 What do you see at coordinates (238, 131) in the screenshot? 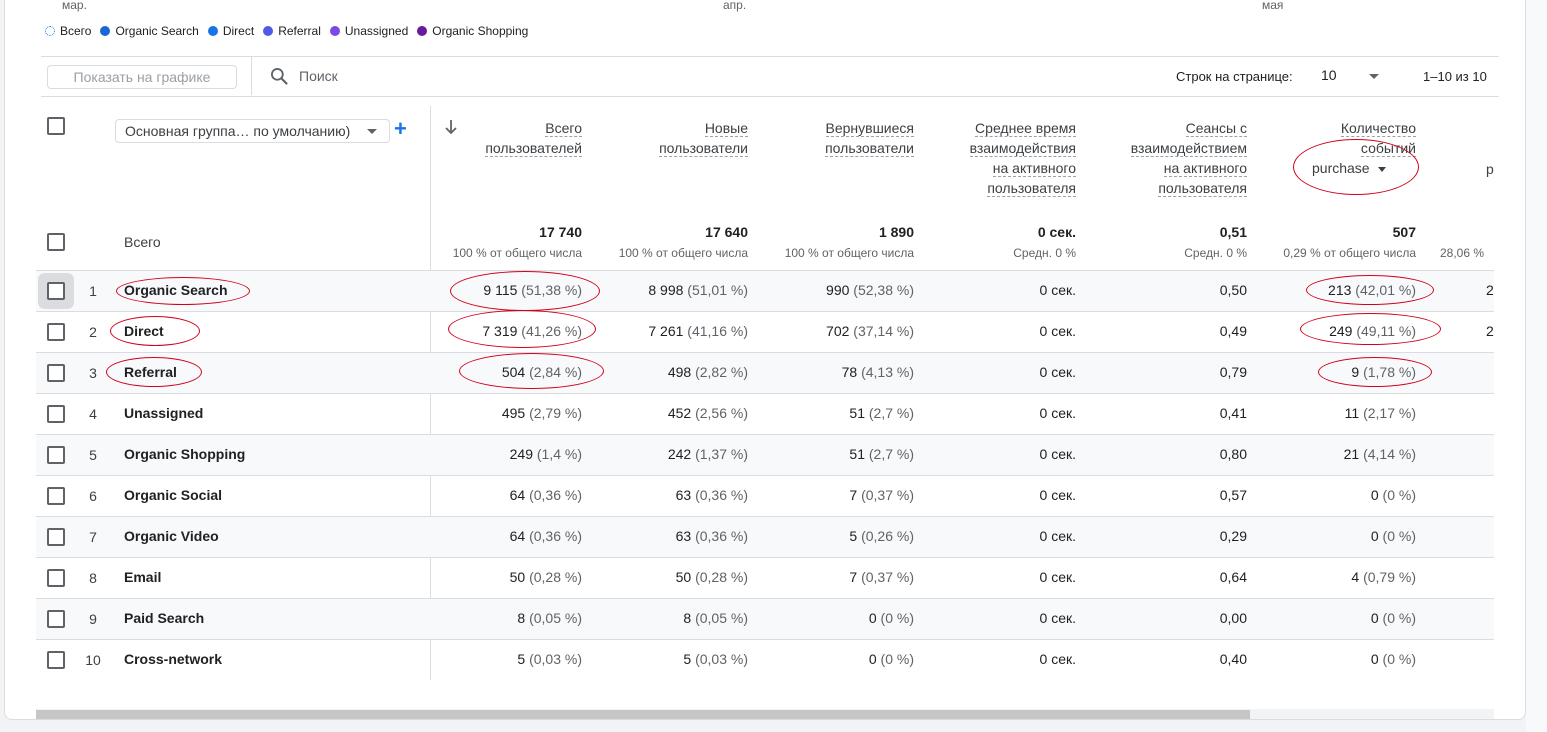
I see `dimension-select-value: Основная группа… по умолчанию)` at bounding box center [238, 131].